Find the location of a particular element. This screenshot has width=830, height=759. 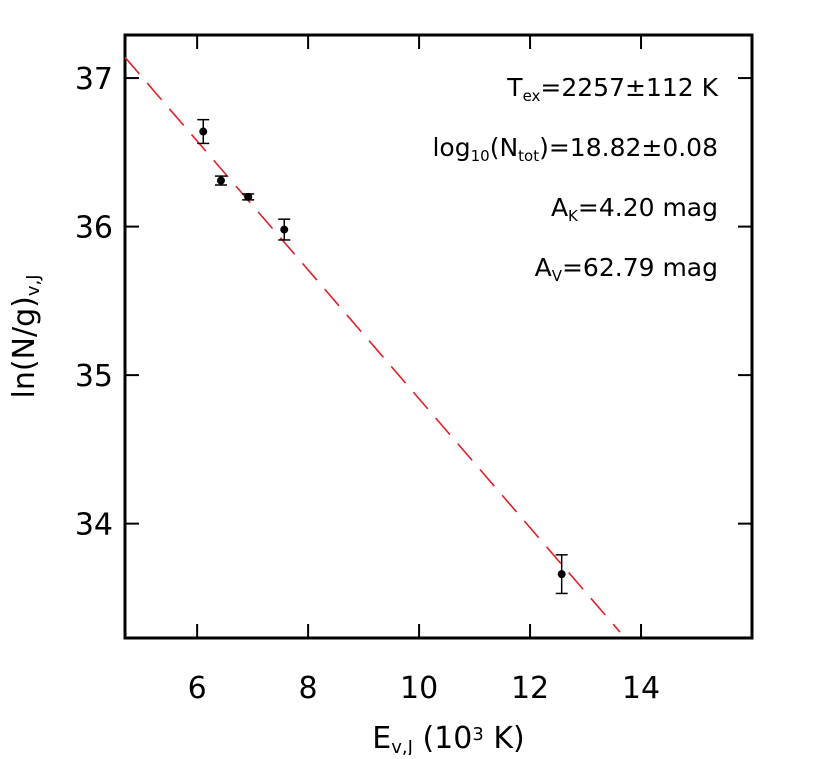

text-part: =4.20 mag is located at coordinates (648, 207).